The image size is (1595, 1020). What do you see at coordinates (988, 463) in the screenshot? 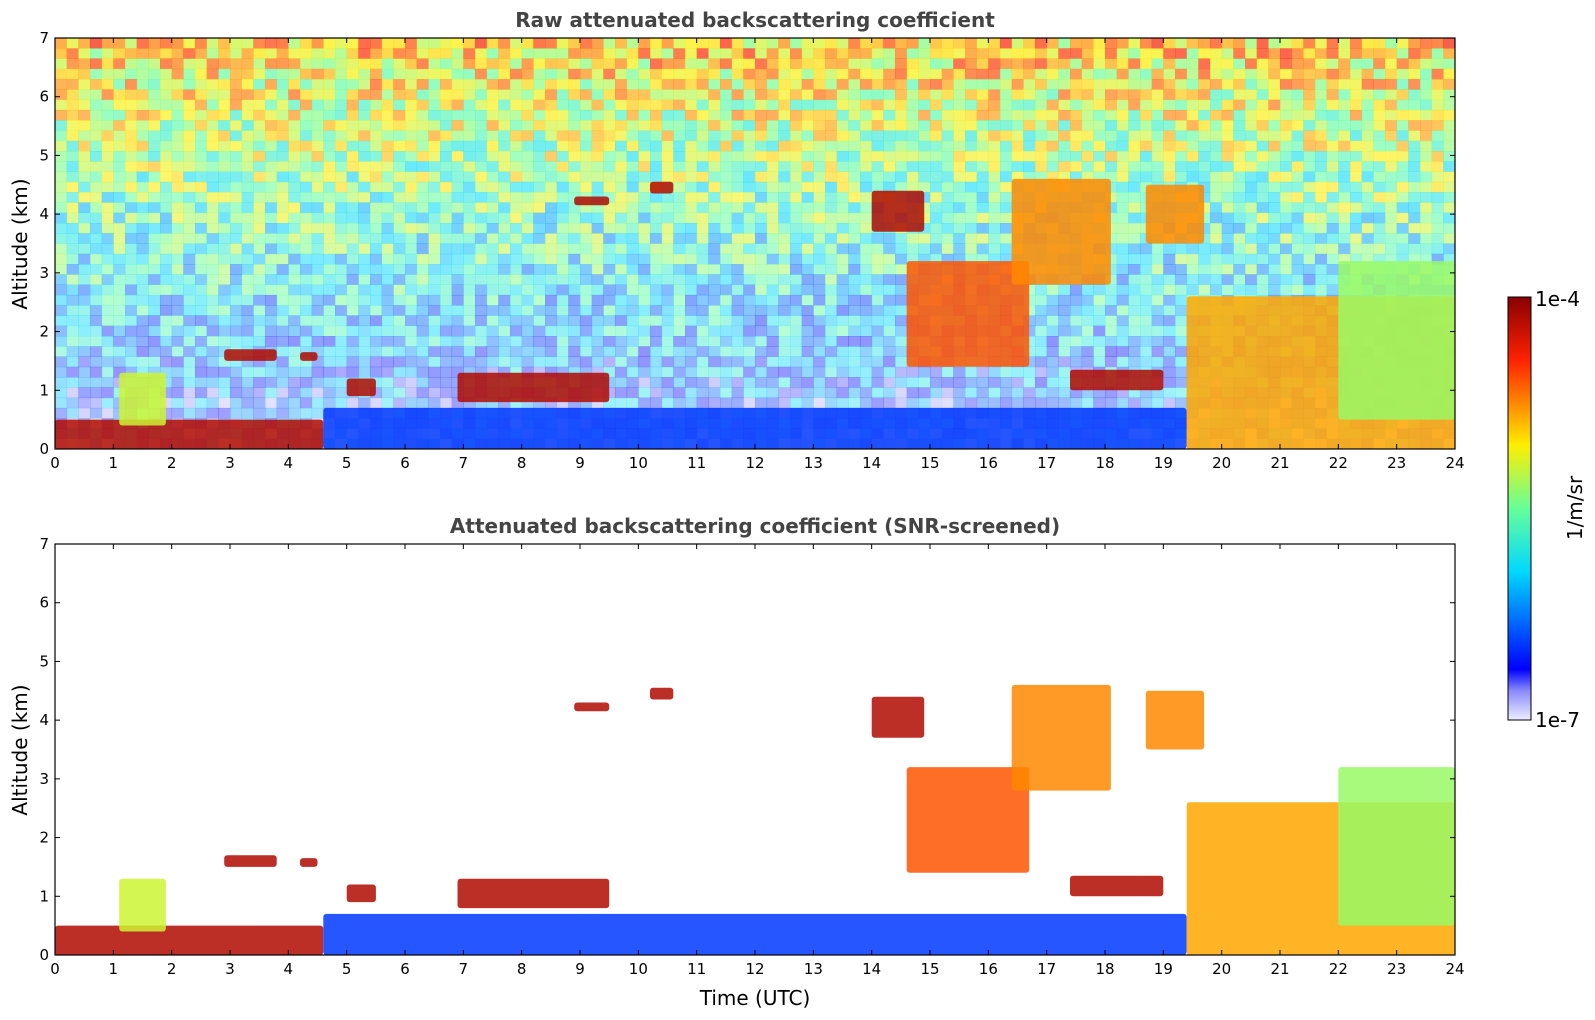
I see `x-tick-label: 16` at bounding box center [988, 463].